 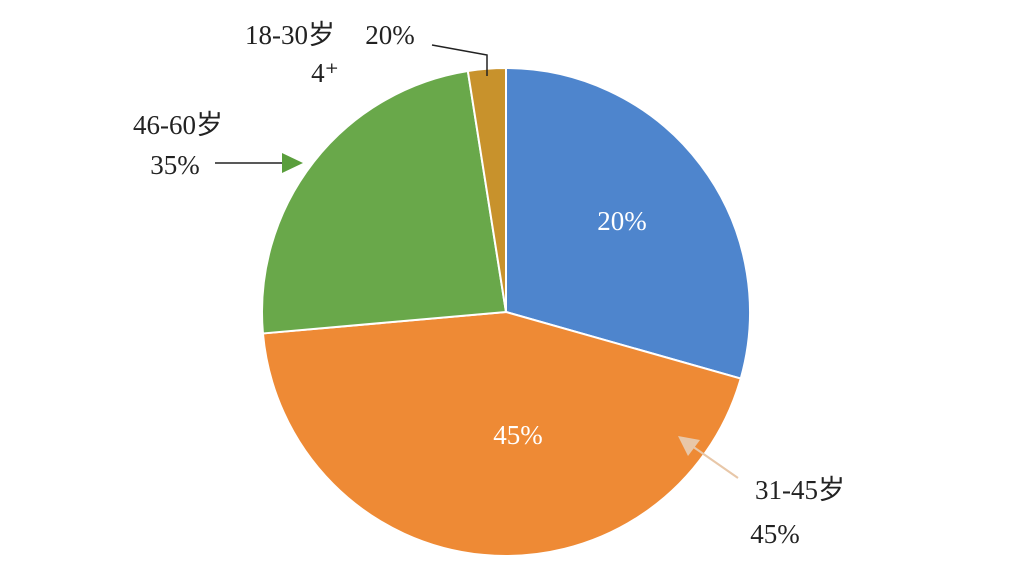 What do you see at coordinates (178, 125) in the screenshot?
I see `category-label: 46-60岁` at bounding box center [178, 125].